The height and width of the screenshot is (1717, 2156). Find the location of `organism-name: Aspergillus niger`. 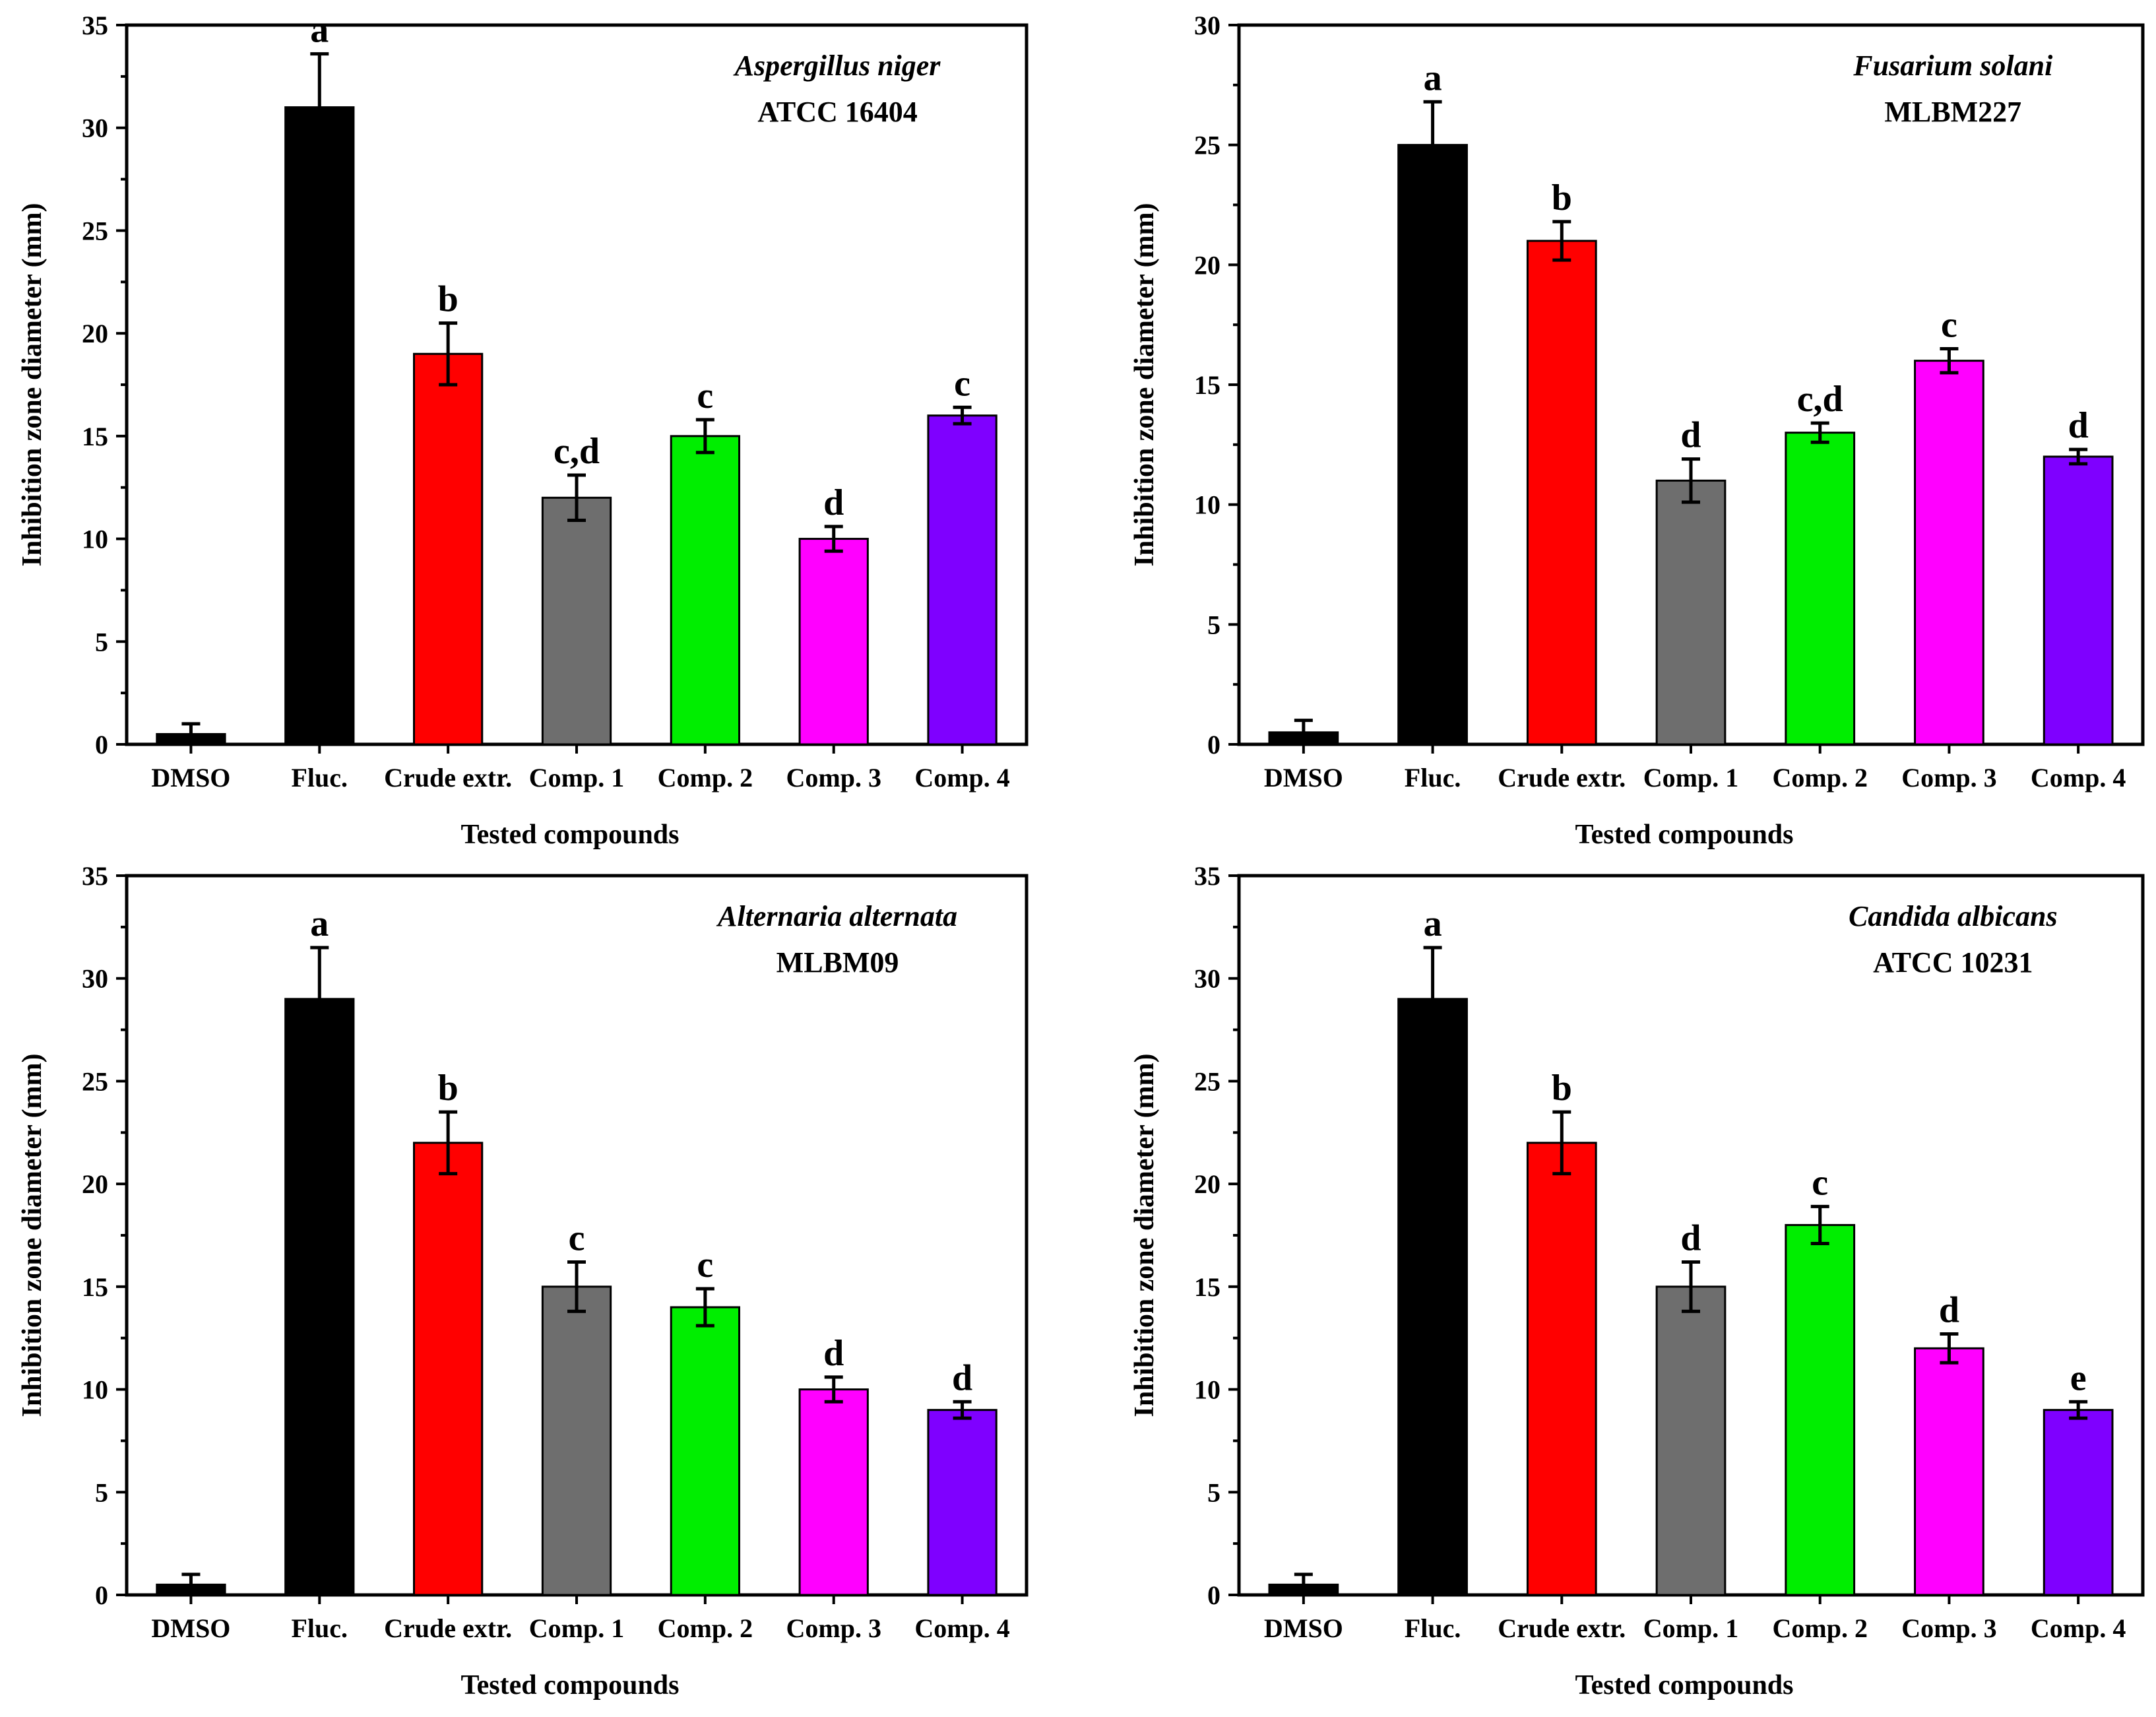

organism-name: Aspergillus niger is located at coordinates (837, 65).